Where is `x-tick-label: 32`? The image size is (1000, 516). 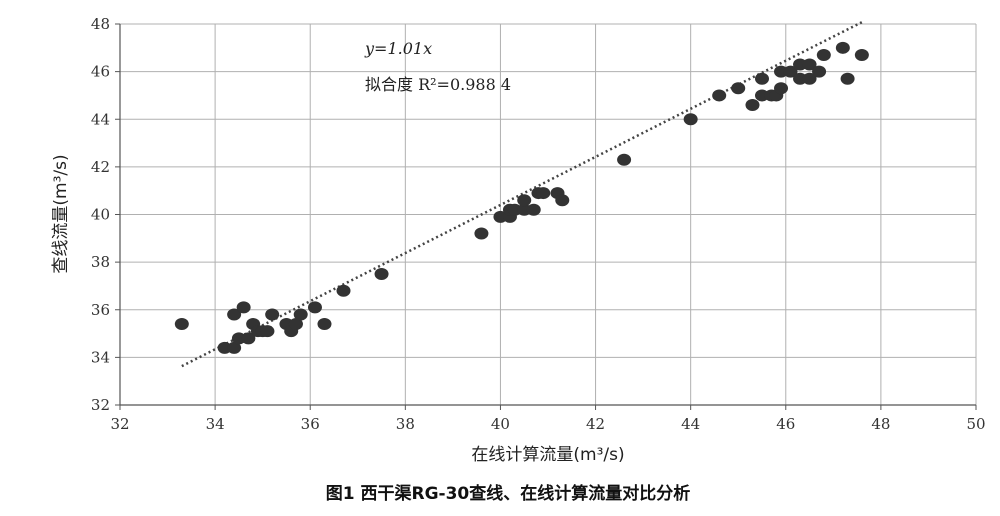
x-tick-label: 32 is located at coordinates (119, 424).